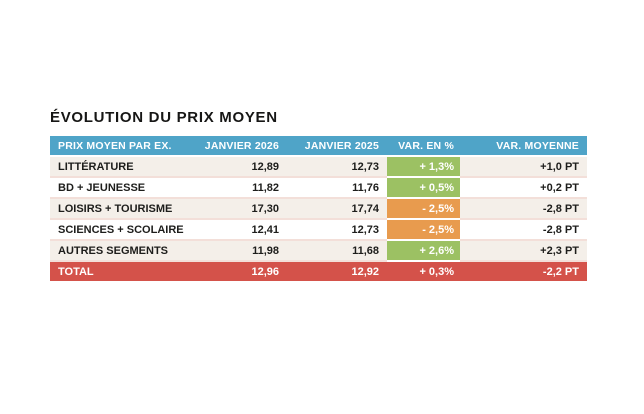  I want to click on cell-var-pct: + 0,3%, so click(423, 271).